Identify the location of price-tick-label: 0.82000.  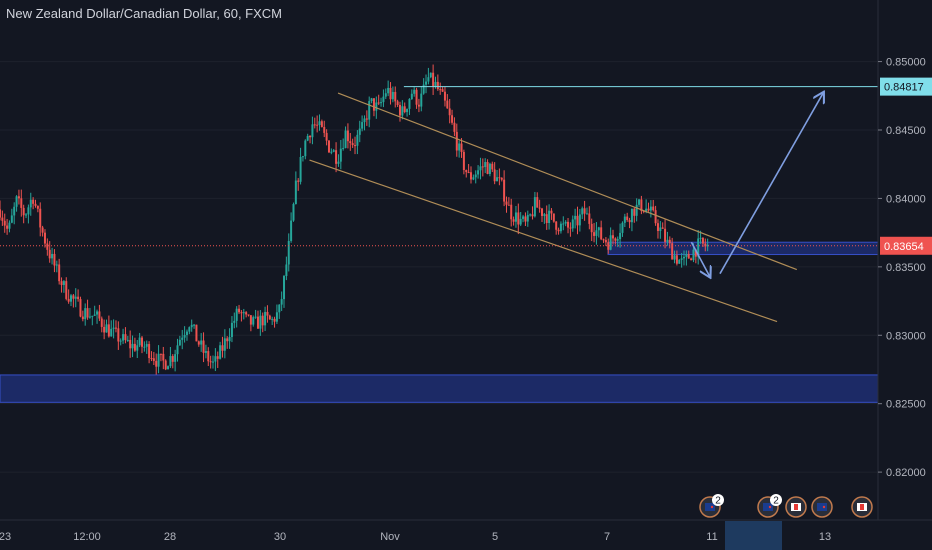
(906, 473).